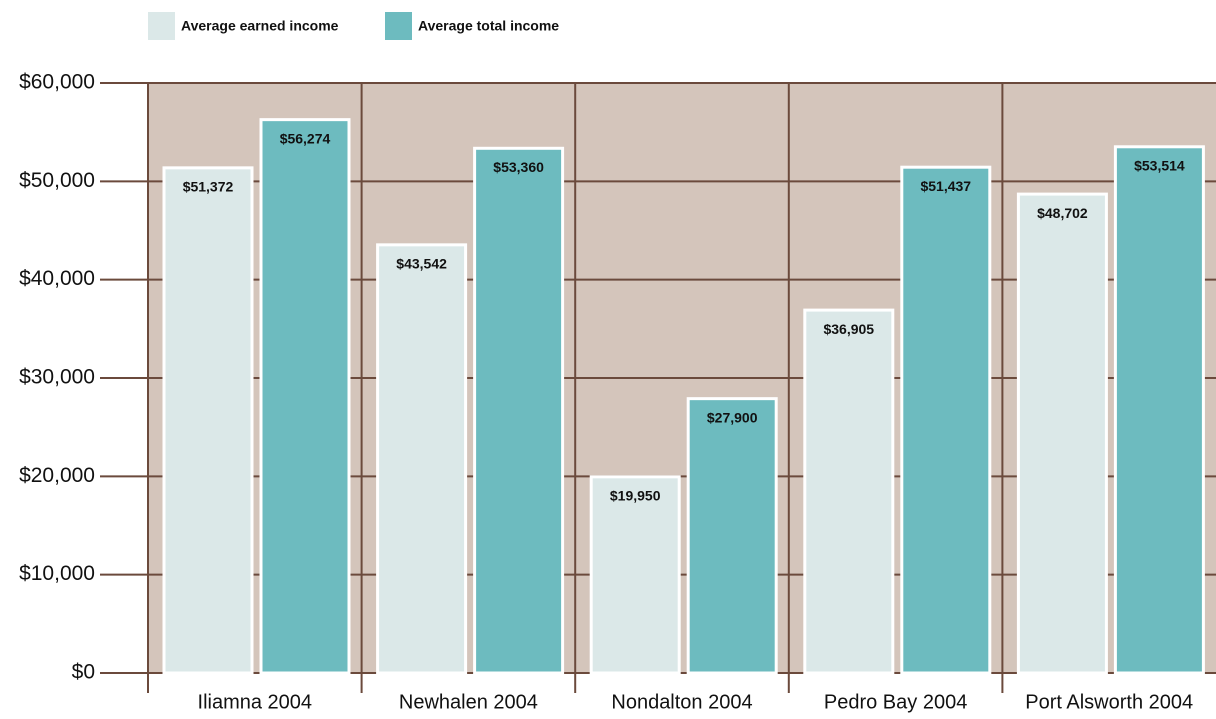  What do you see at coordinates (208, 187) in the screenshot?
I see `value-label: $51,372` at bounding box center [208, 187].